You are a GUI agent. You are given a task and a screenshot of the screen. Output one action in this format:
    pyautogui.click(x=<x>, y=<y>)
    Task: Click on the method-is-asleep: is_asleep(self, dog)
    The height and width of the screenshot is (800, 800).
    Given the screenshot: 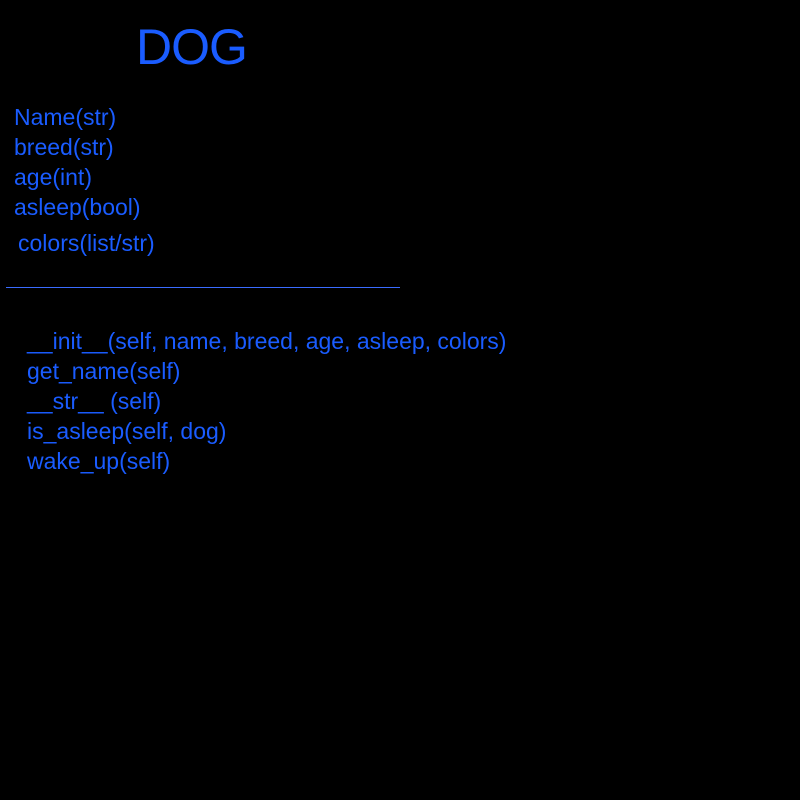 What is the action you would take?
    pyautogui.click(x=127, y=431)
    